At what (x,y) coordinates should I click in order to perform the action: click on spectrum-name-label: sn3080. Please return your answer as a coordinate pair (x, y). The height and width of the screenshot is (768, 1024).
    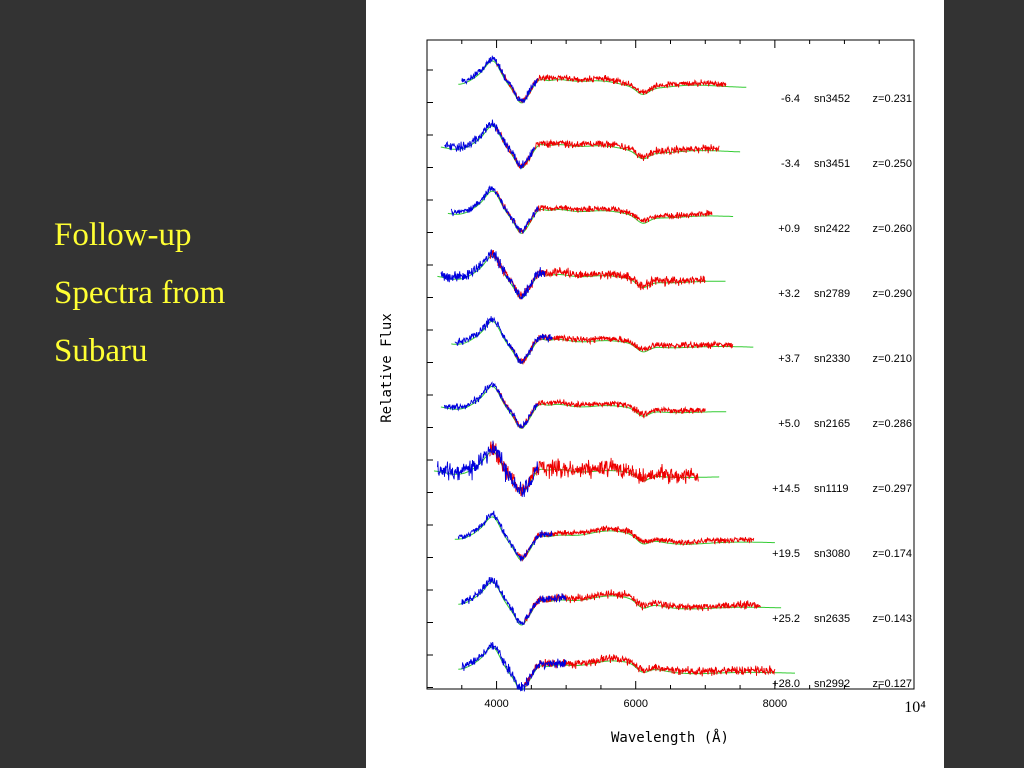
    Looking at the image, I should click on (832, 554).